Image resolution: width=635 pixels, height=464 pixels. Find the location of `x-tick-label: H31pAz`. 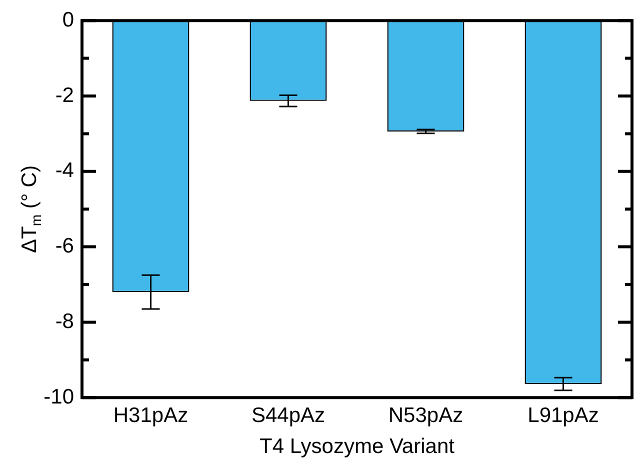

x-tick-label: H31pAz is located at coordinates (150, 415).